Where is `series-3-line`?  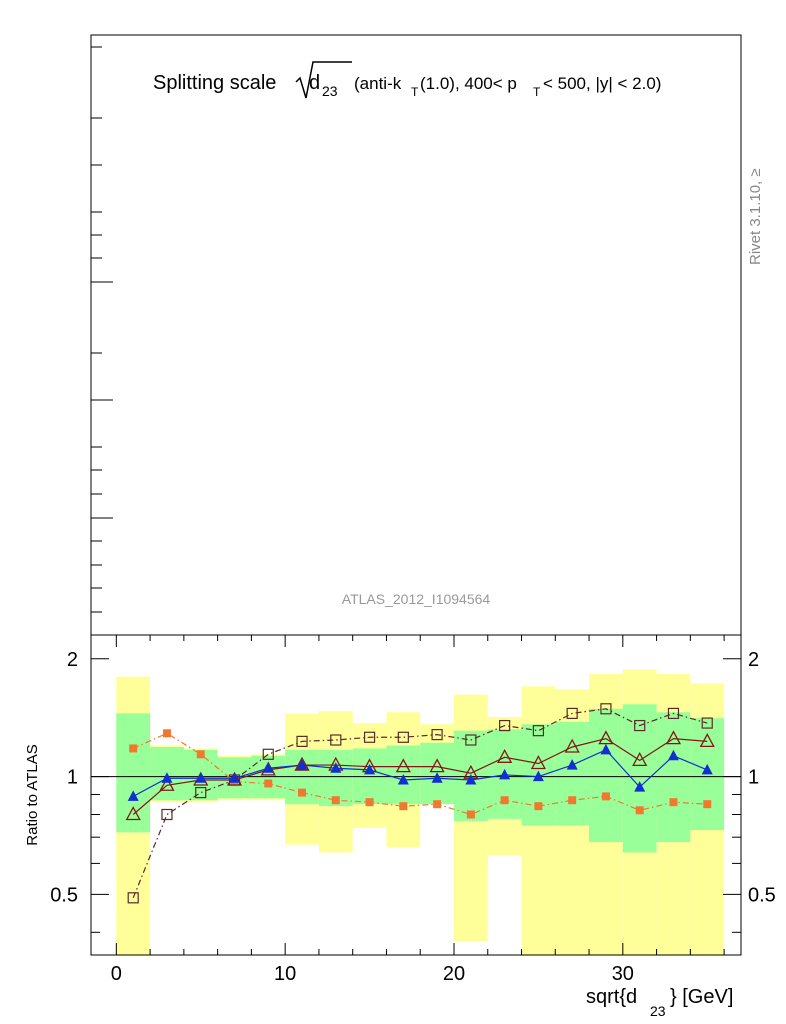
series-3-line is located at coordinates (420, 773).